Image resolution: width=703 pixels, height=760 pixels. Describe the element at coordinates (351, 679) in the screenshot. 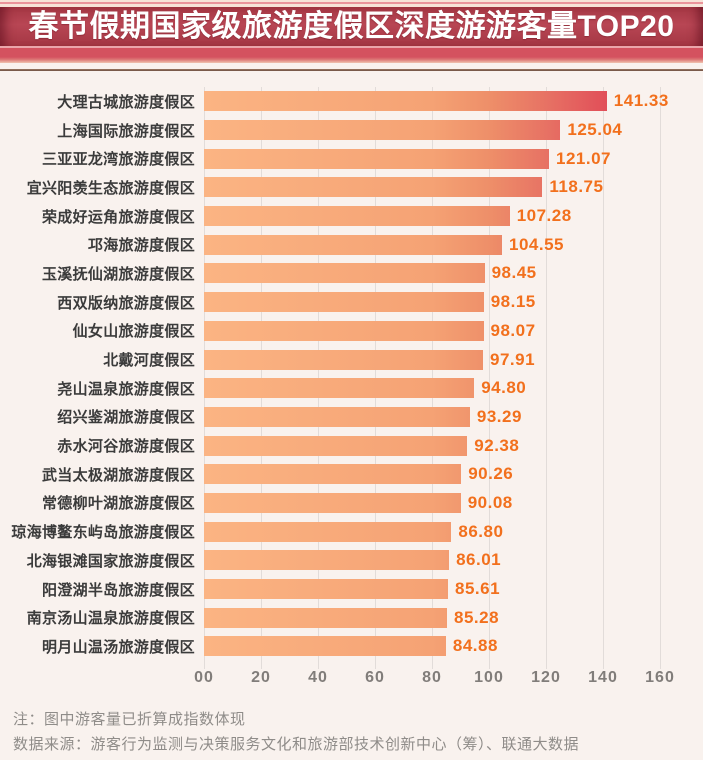

I see `x-axis: 00 20 40 60 80 100 120 140 160` at that location.